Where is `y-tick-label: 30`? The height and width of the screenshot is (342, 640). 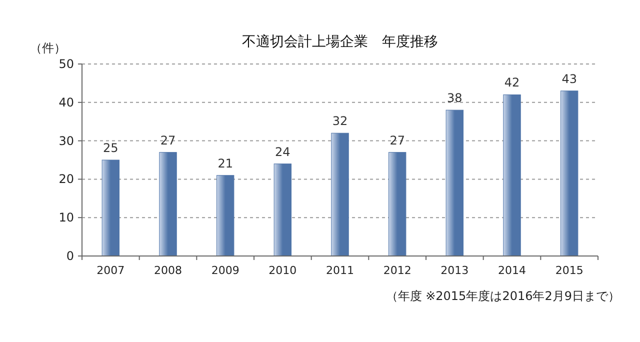 y-tick-label: 30 is located at coordinates (66, 141).